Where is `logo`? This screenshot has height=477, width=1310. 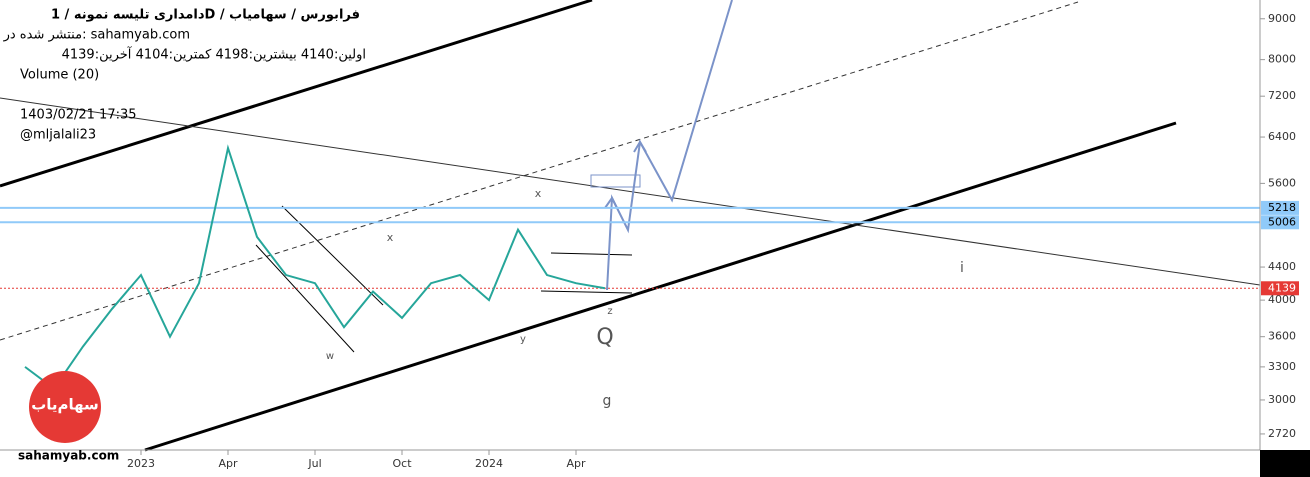
logo is located at coordinates (65, 407).